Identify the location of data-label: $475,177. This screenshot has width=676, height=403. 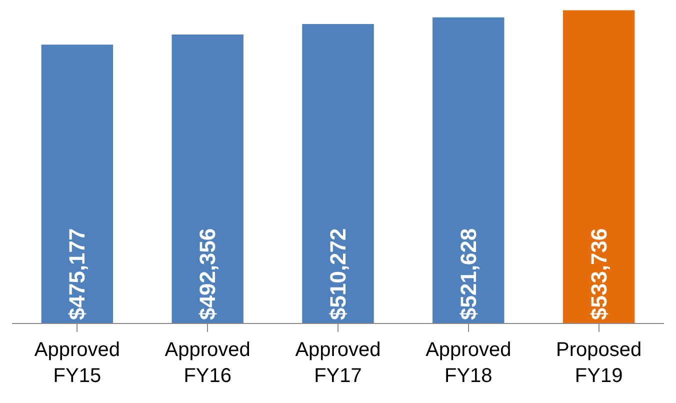
(77, 274).